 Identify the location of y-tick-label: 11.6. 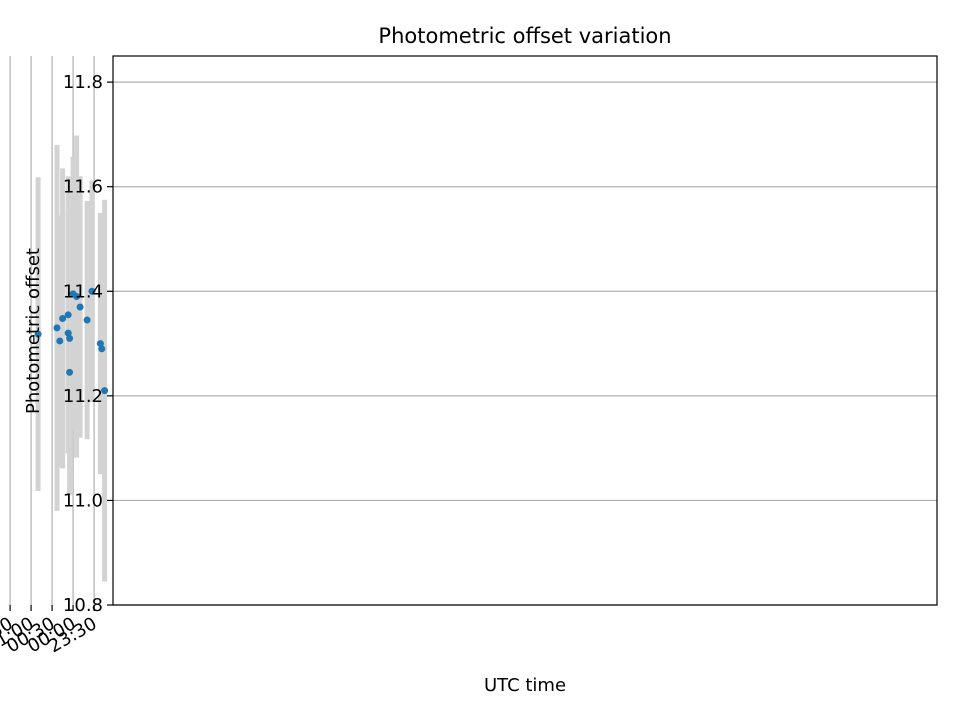
(83, 187).